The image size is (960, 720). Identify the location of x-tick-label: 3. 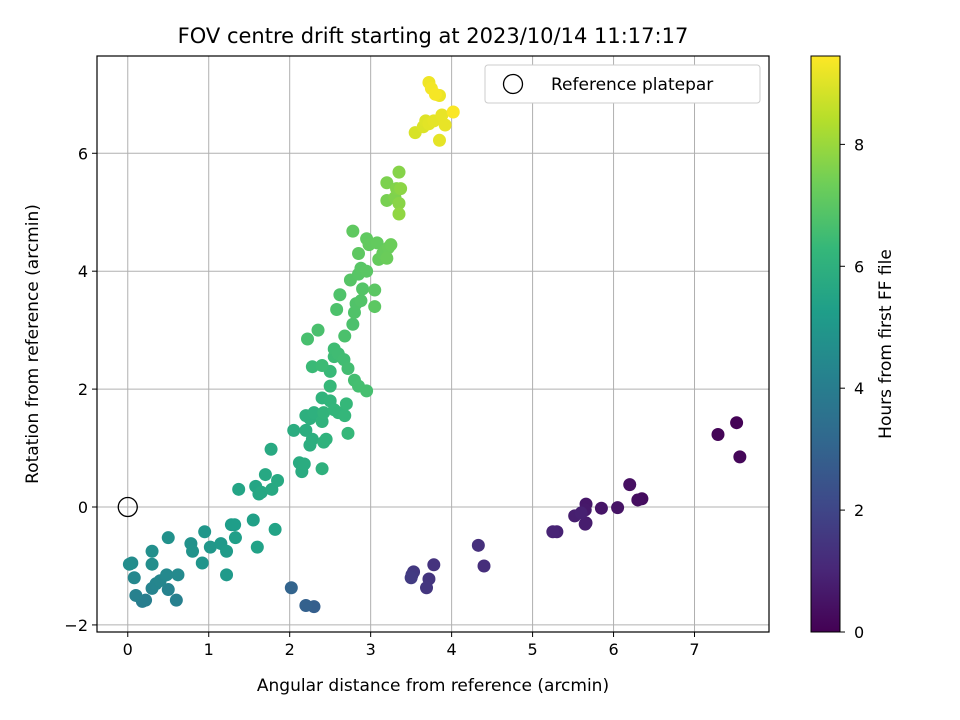
(371, 649).